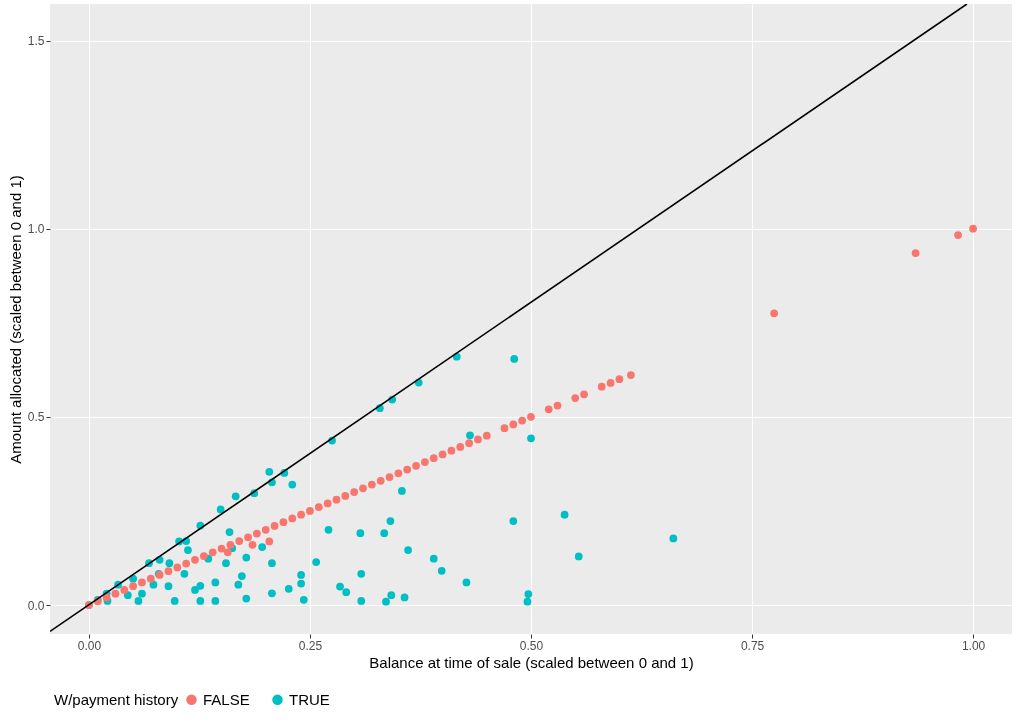 The height and width of the screenshot is (724, 1018). What do you see at coordinates (973, 645) in the screenshot?
I see `x-tick-label: 1.00` at bounding box center [973, 645].